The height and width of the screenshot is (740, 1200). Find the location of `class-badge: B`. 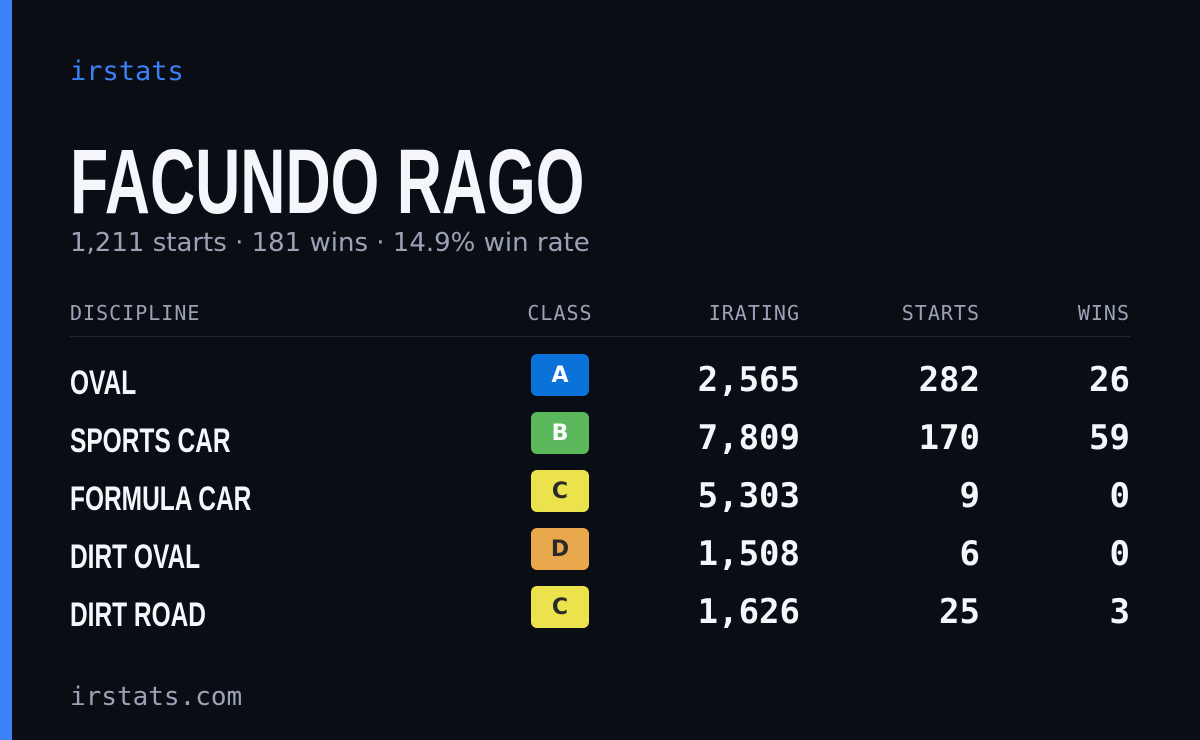

class-badge: B is located at coordinates (560, 433).